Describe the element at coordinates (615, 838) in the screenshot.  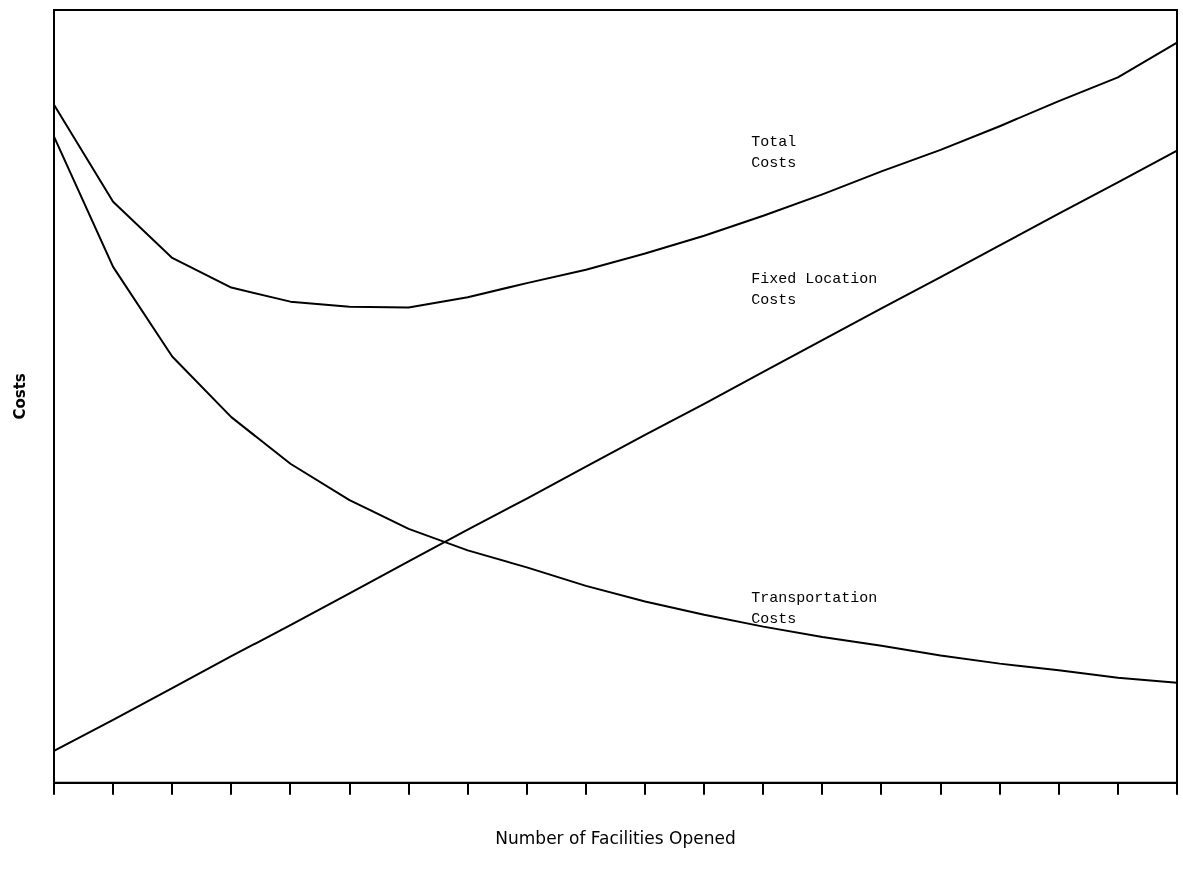
I see `x-axis-title: Number of Facilities Opened` at that location.